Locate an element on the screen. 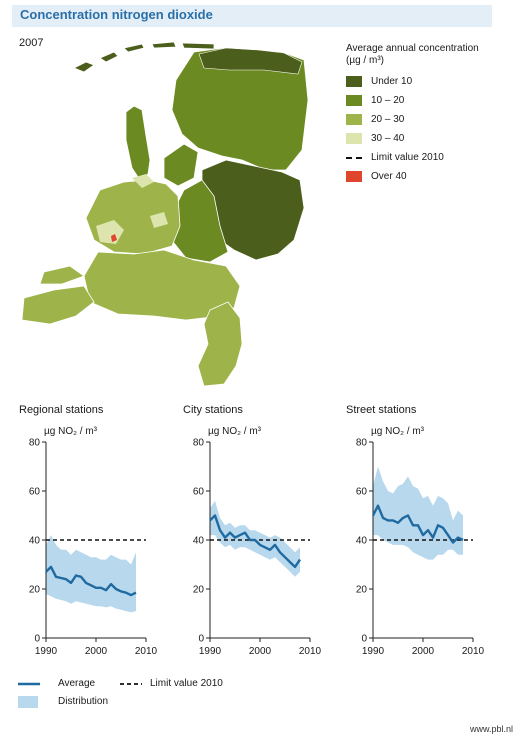 This screenshot has height=739, width=527. map-region-randstad is located at coordinates (133, 217).